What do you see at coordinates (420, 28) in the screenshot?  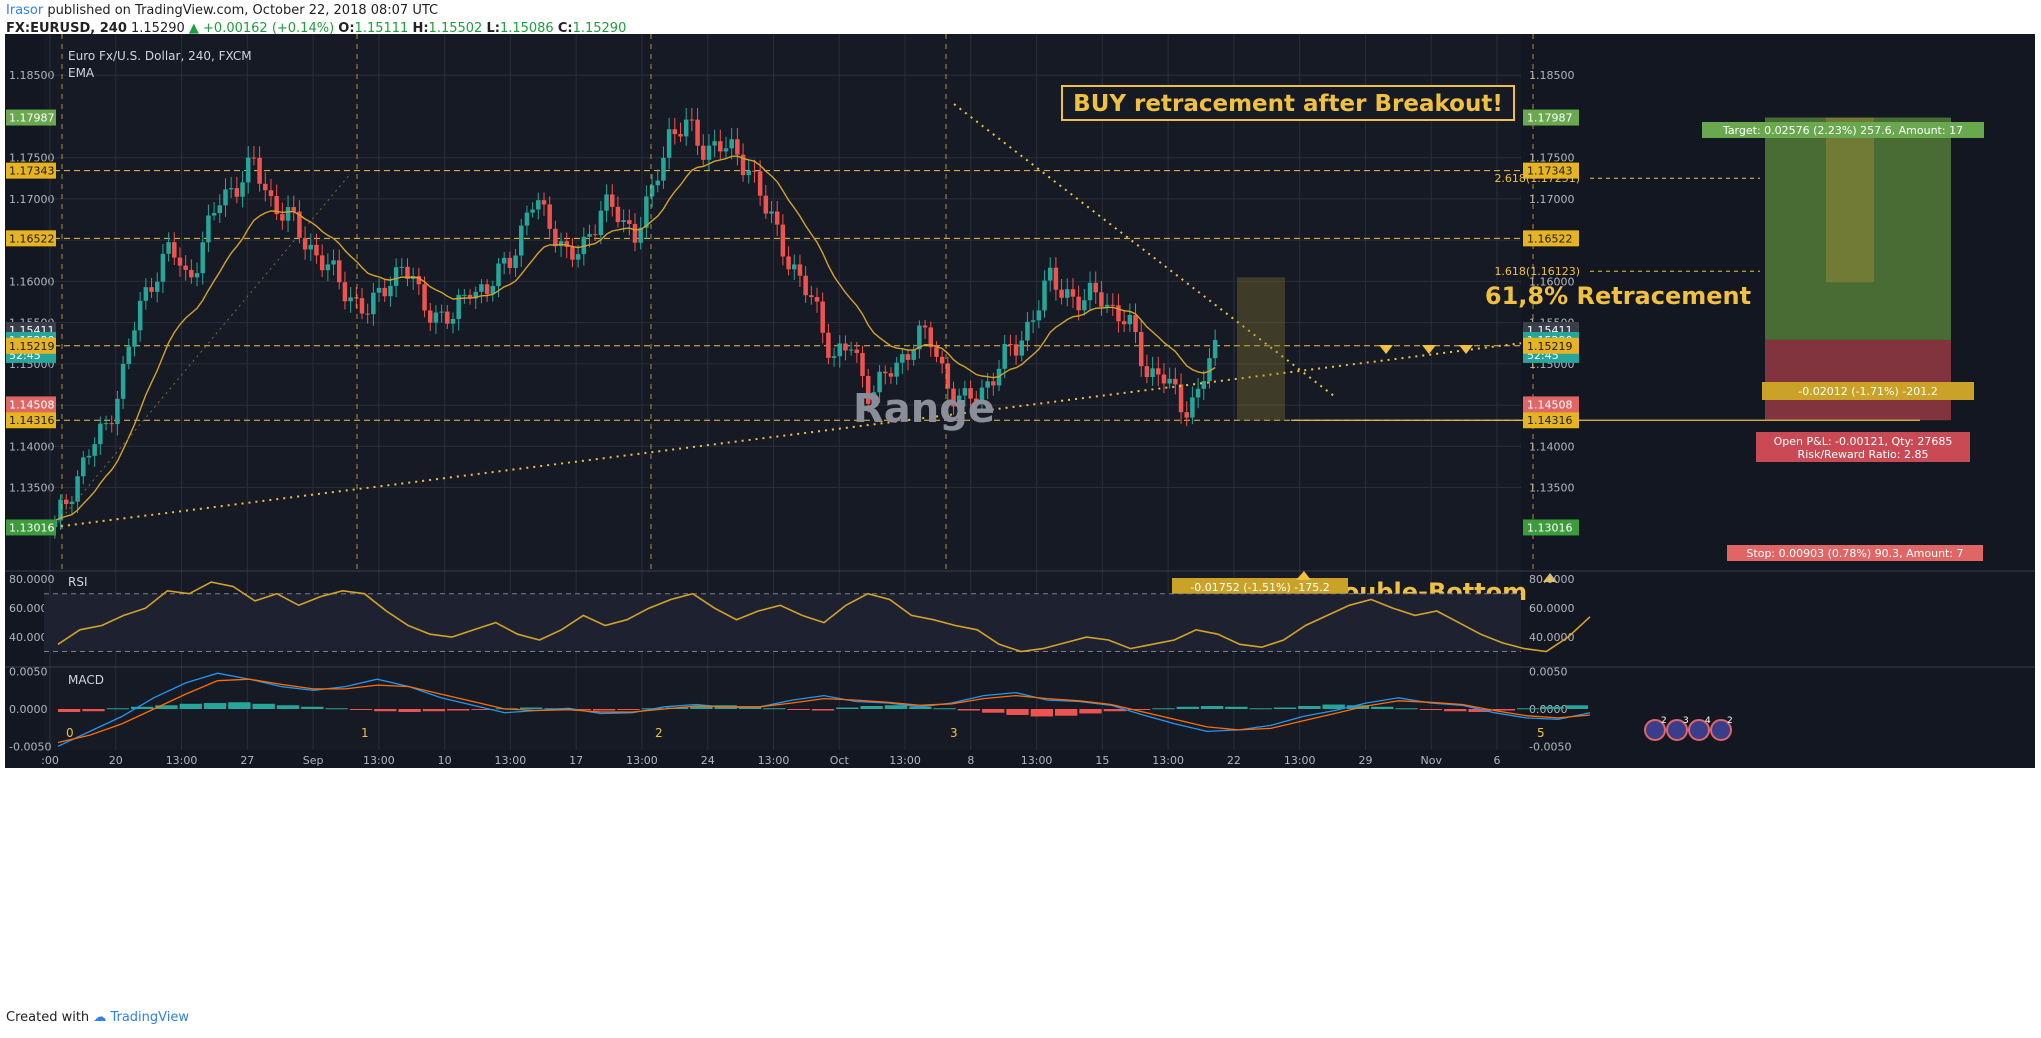 I see `high-label: H:` at bounding box center [420, 28].